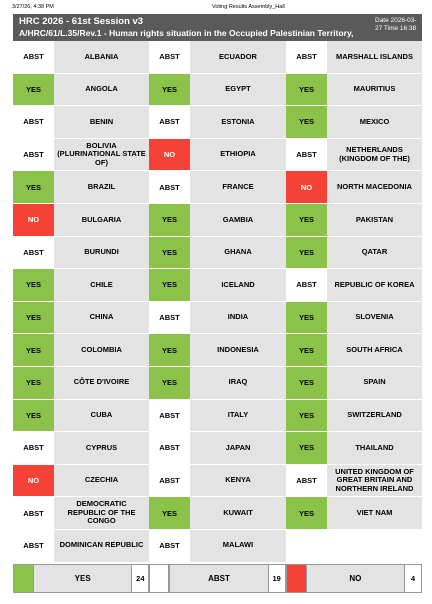  I want to click on vote-row: YES KUWAIT, so click(217, 513).